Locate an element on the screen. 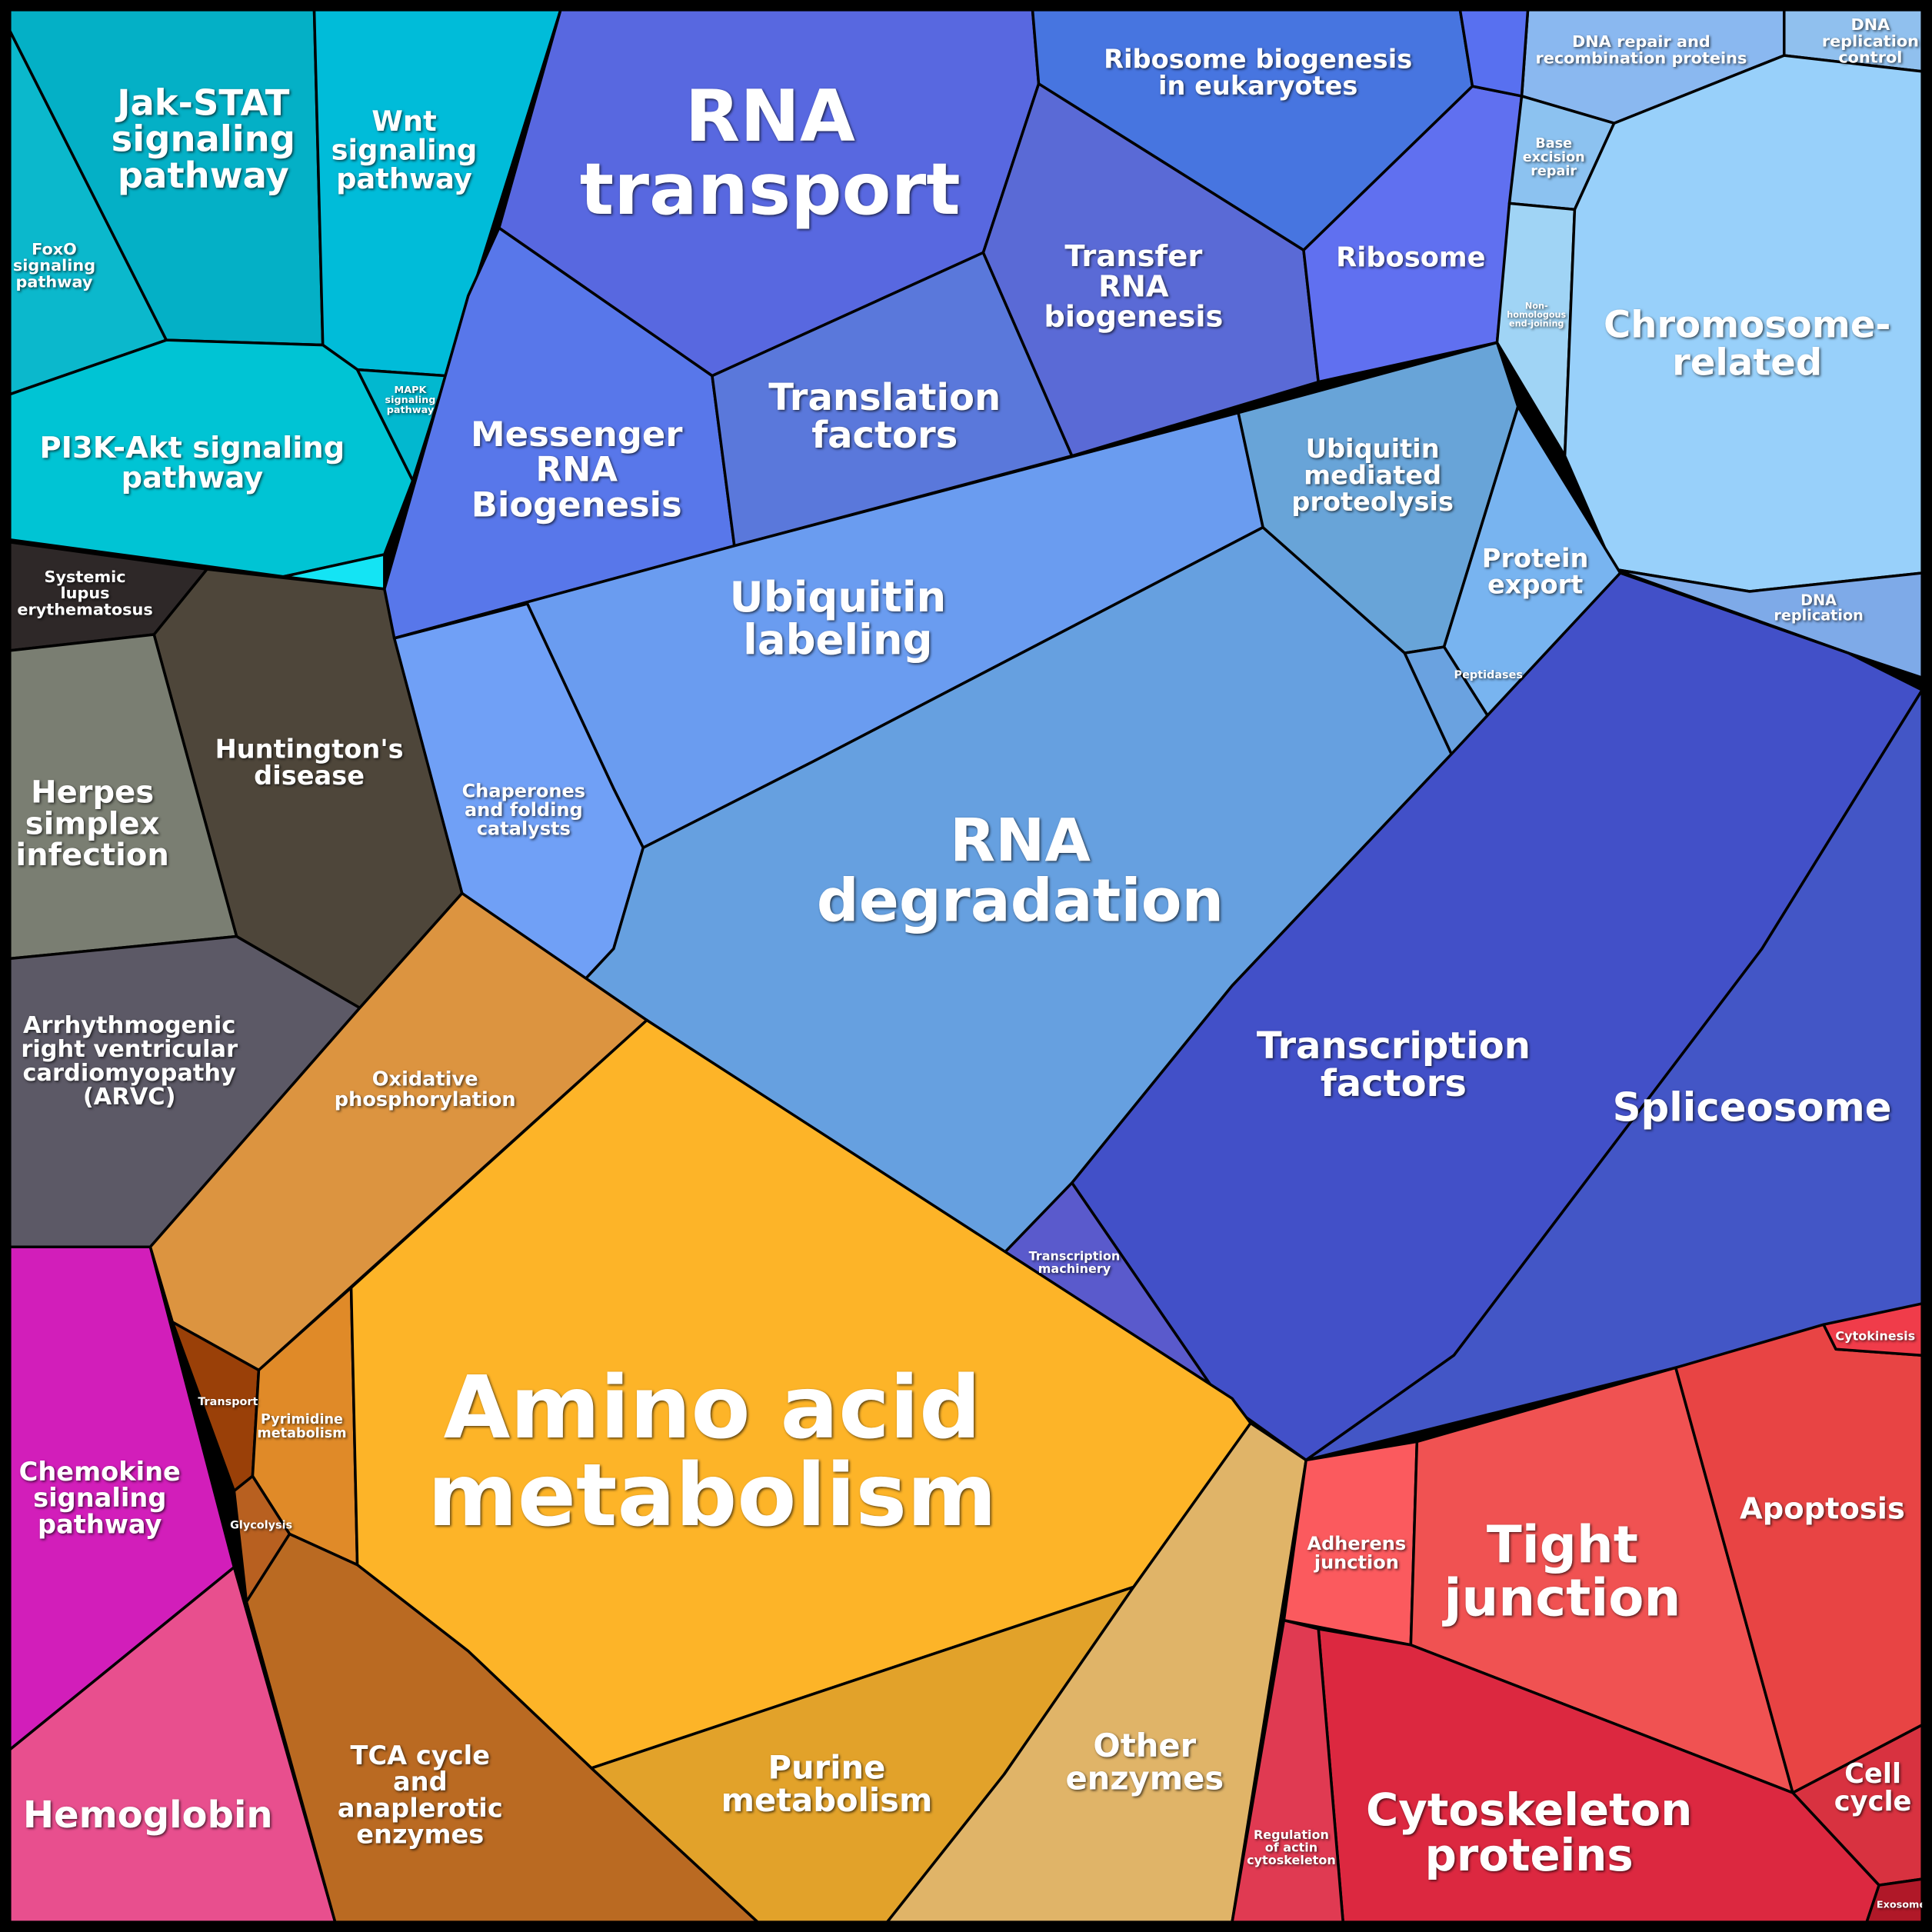 The image size is (1932, 1932). cell-label: Cell is located at coordinates (1872, 1774).